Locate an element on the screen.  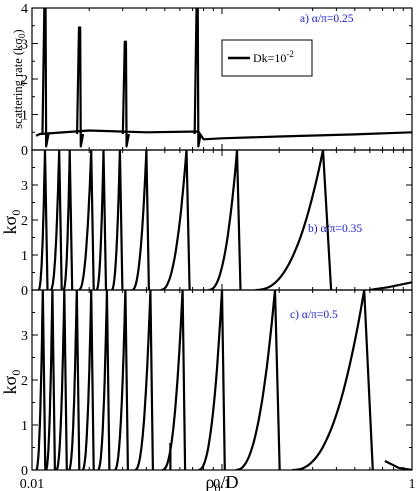
y-tick-label-a-4: 4 is located at coordinates (24, 9).